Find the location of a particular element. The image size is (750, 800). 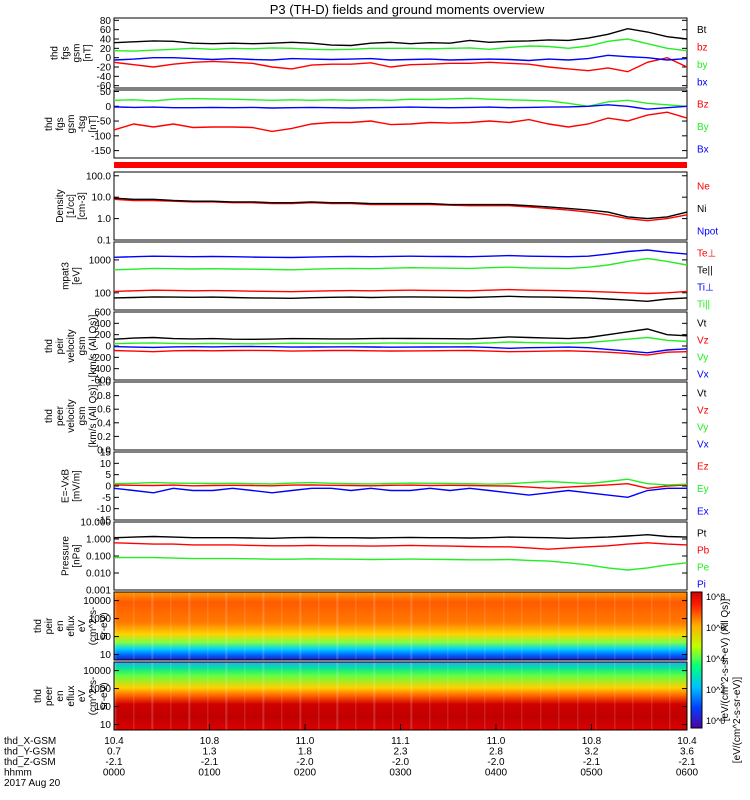

legend-bz: bz is located at coordinates (702, 47).